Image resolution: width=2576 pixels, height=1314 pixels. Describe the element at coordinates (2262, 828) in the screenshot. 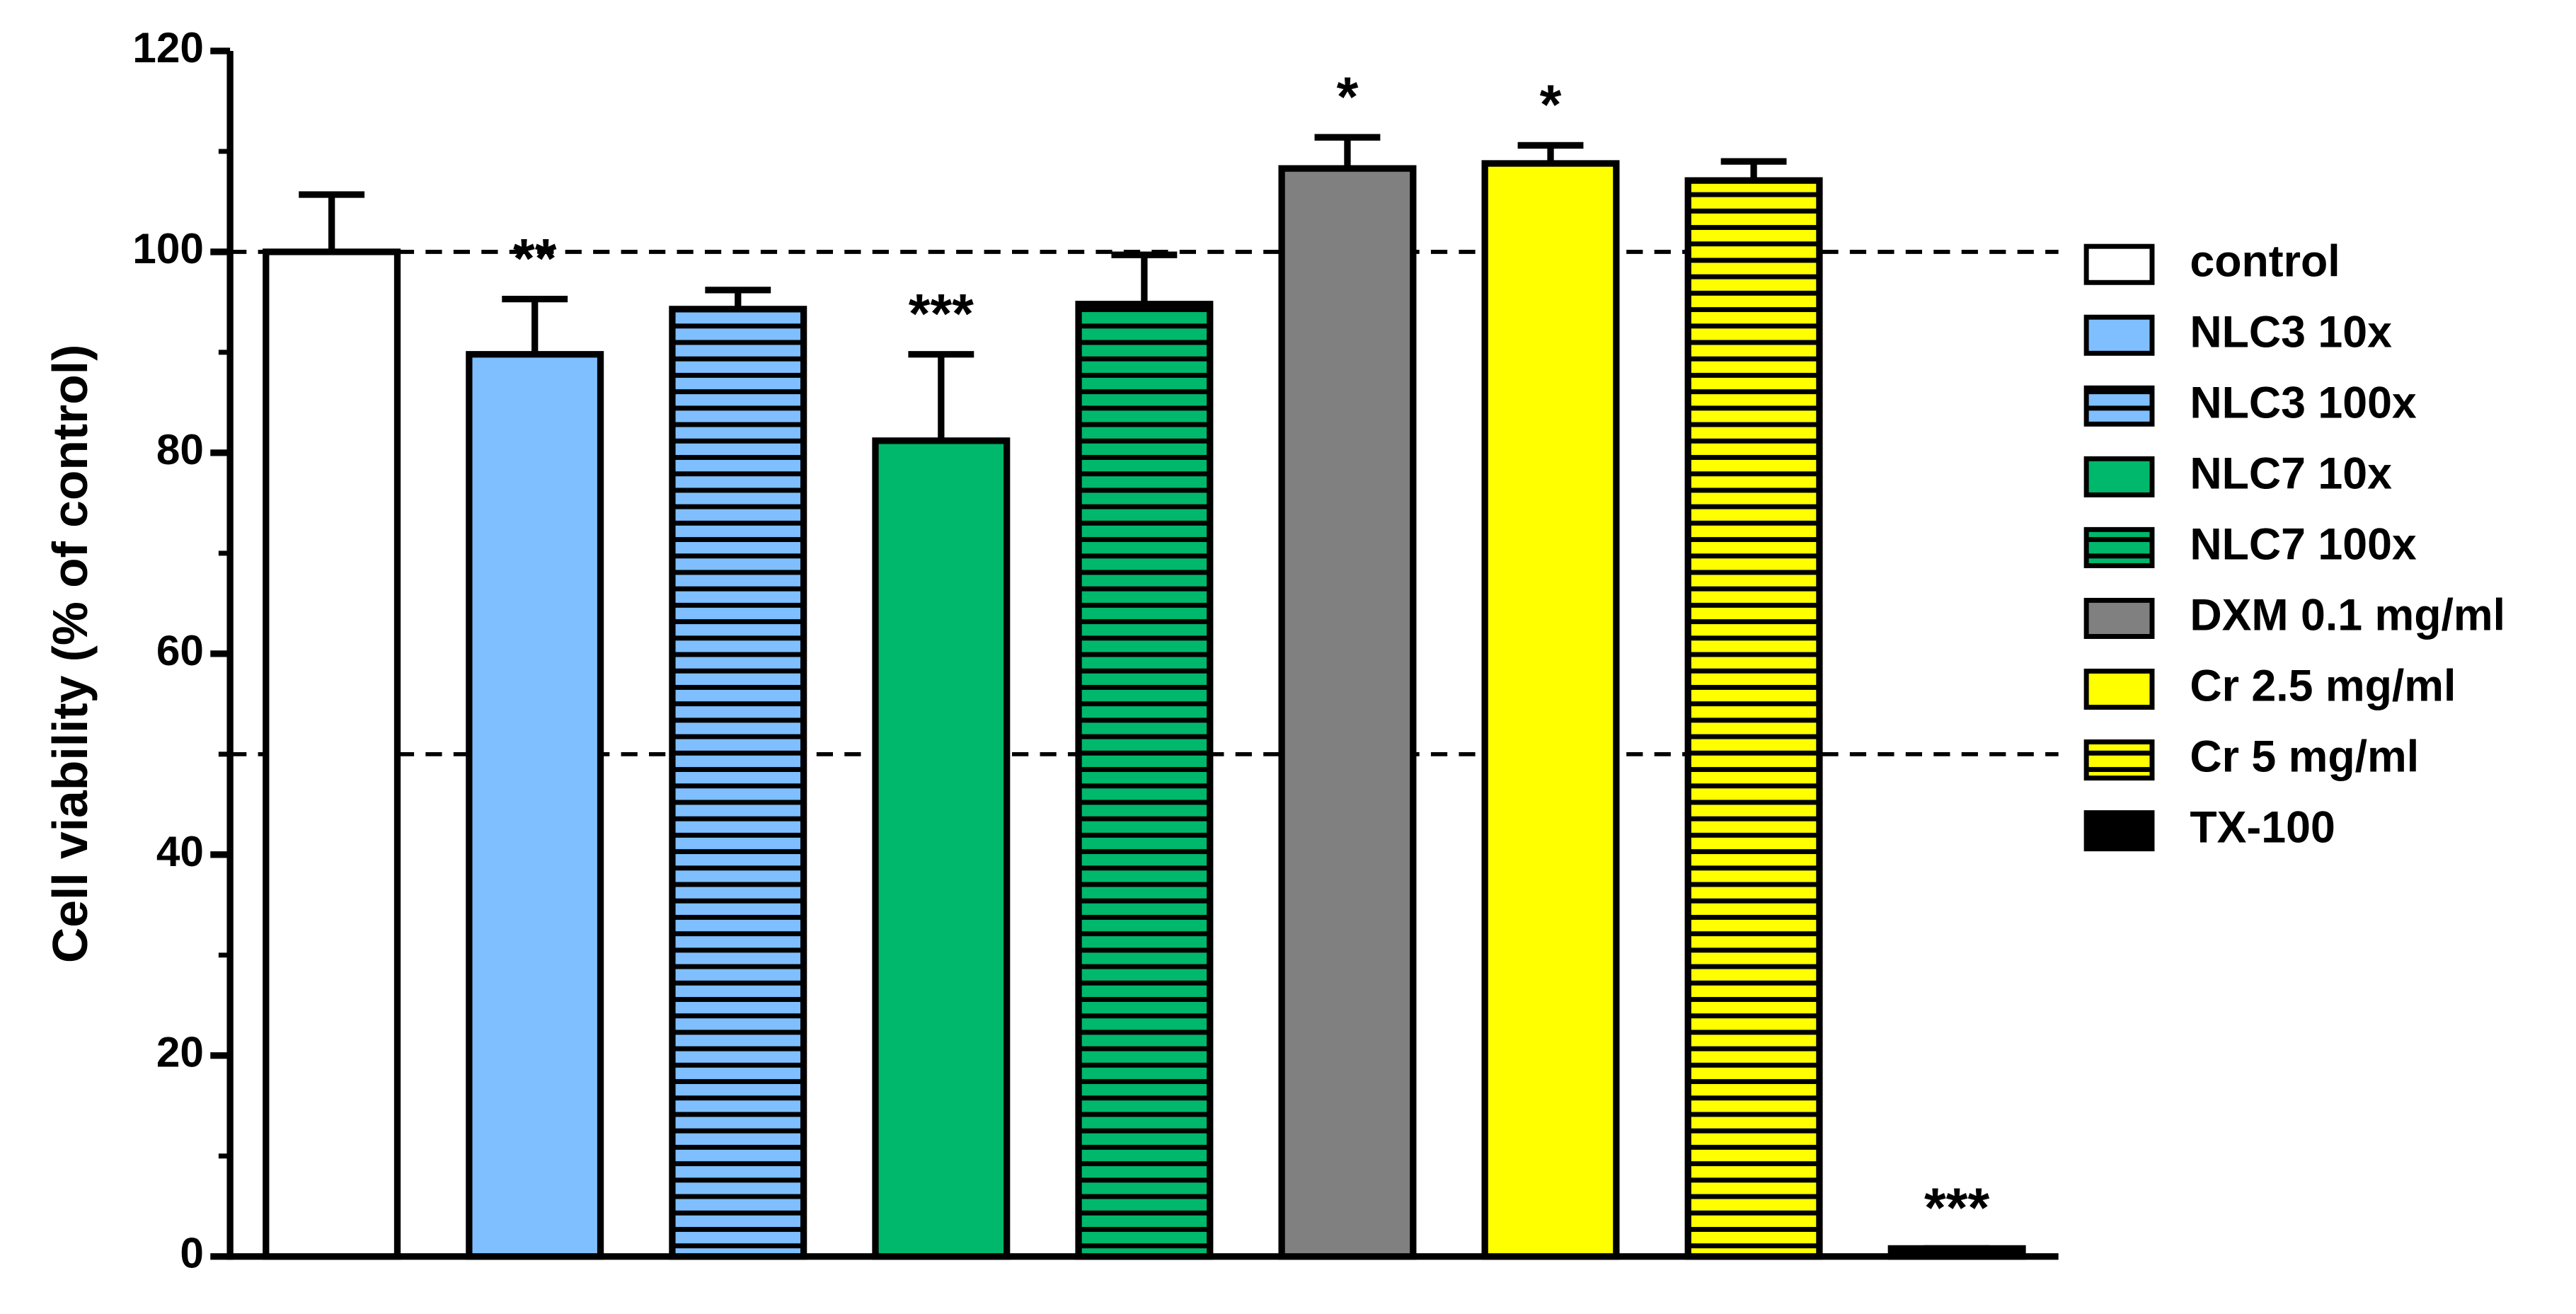

I see `legend-label: TX-100` at that location.